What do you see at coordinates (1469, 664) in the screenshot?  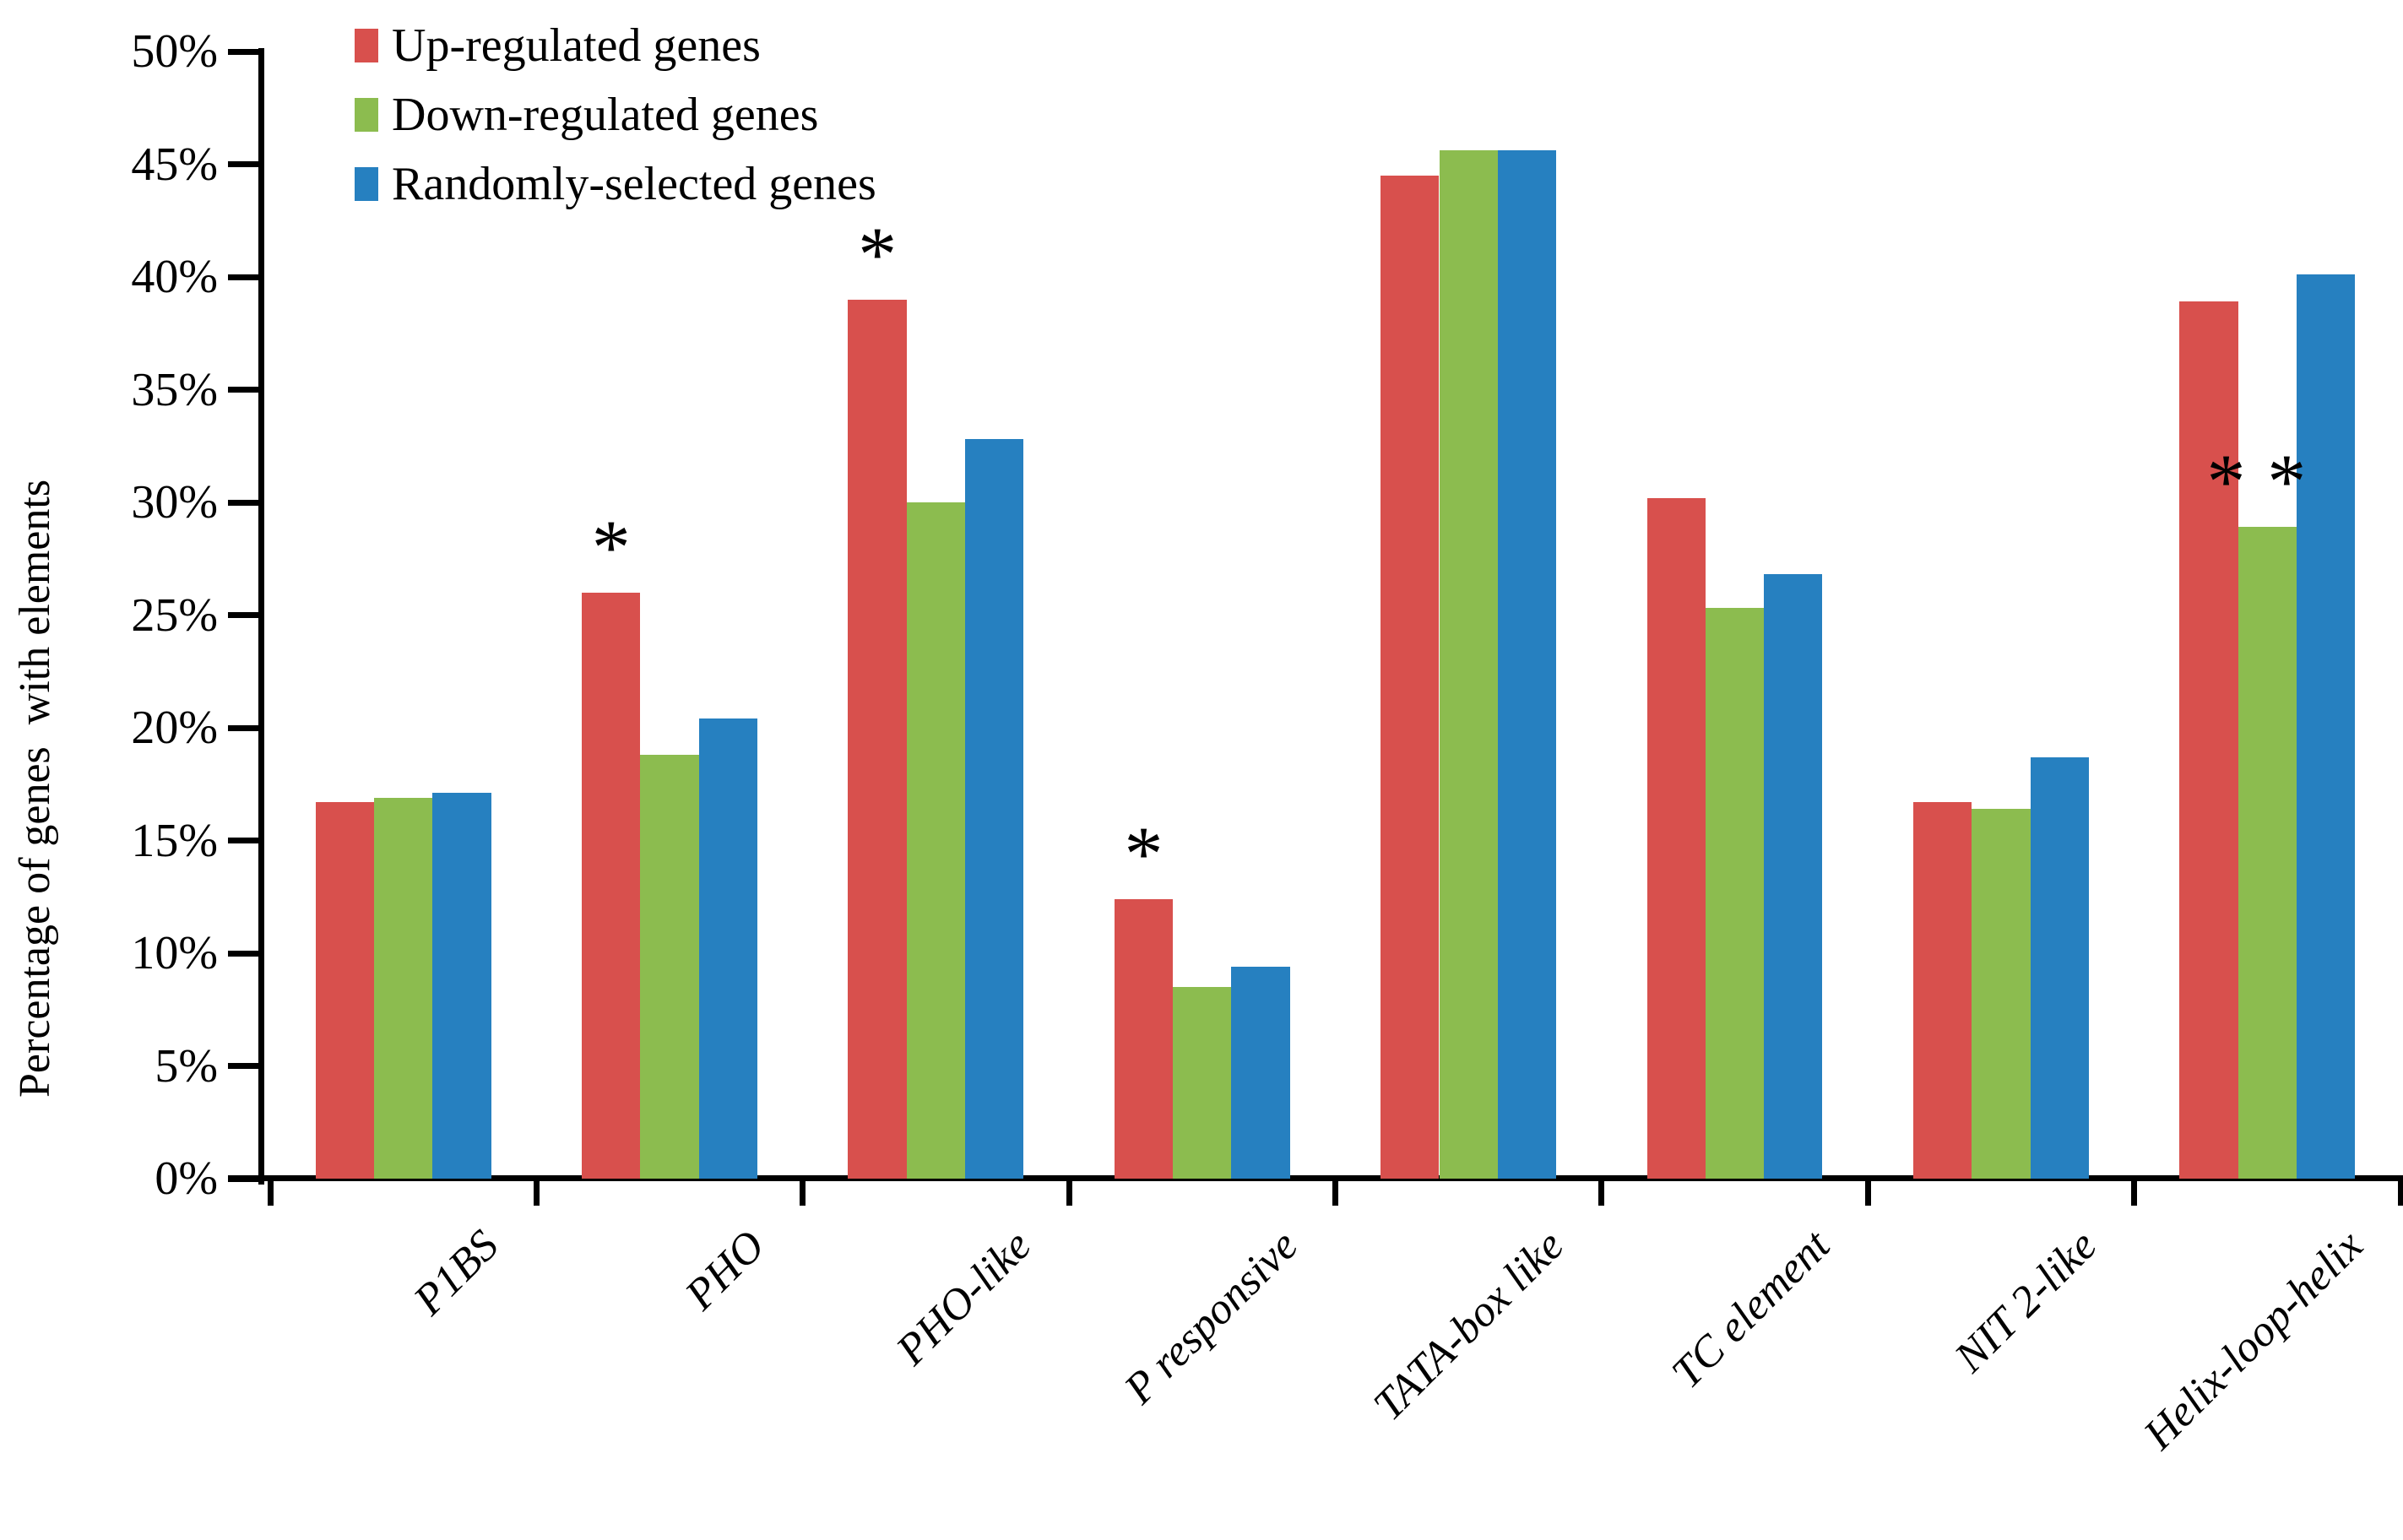 I see `bar-down-tata-box-like` at bounding box center [1469, 664].